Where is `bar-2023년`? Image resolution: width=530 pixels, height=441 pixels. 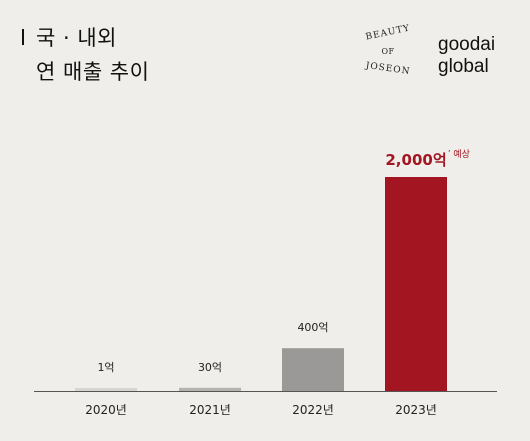 bar-2023년 is located at coordinates (416, 284).